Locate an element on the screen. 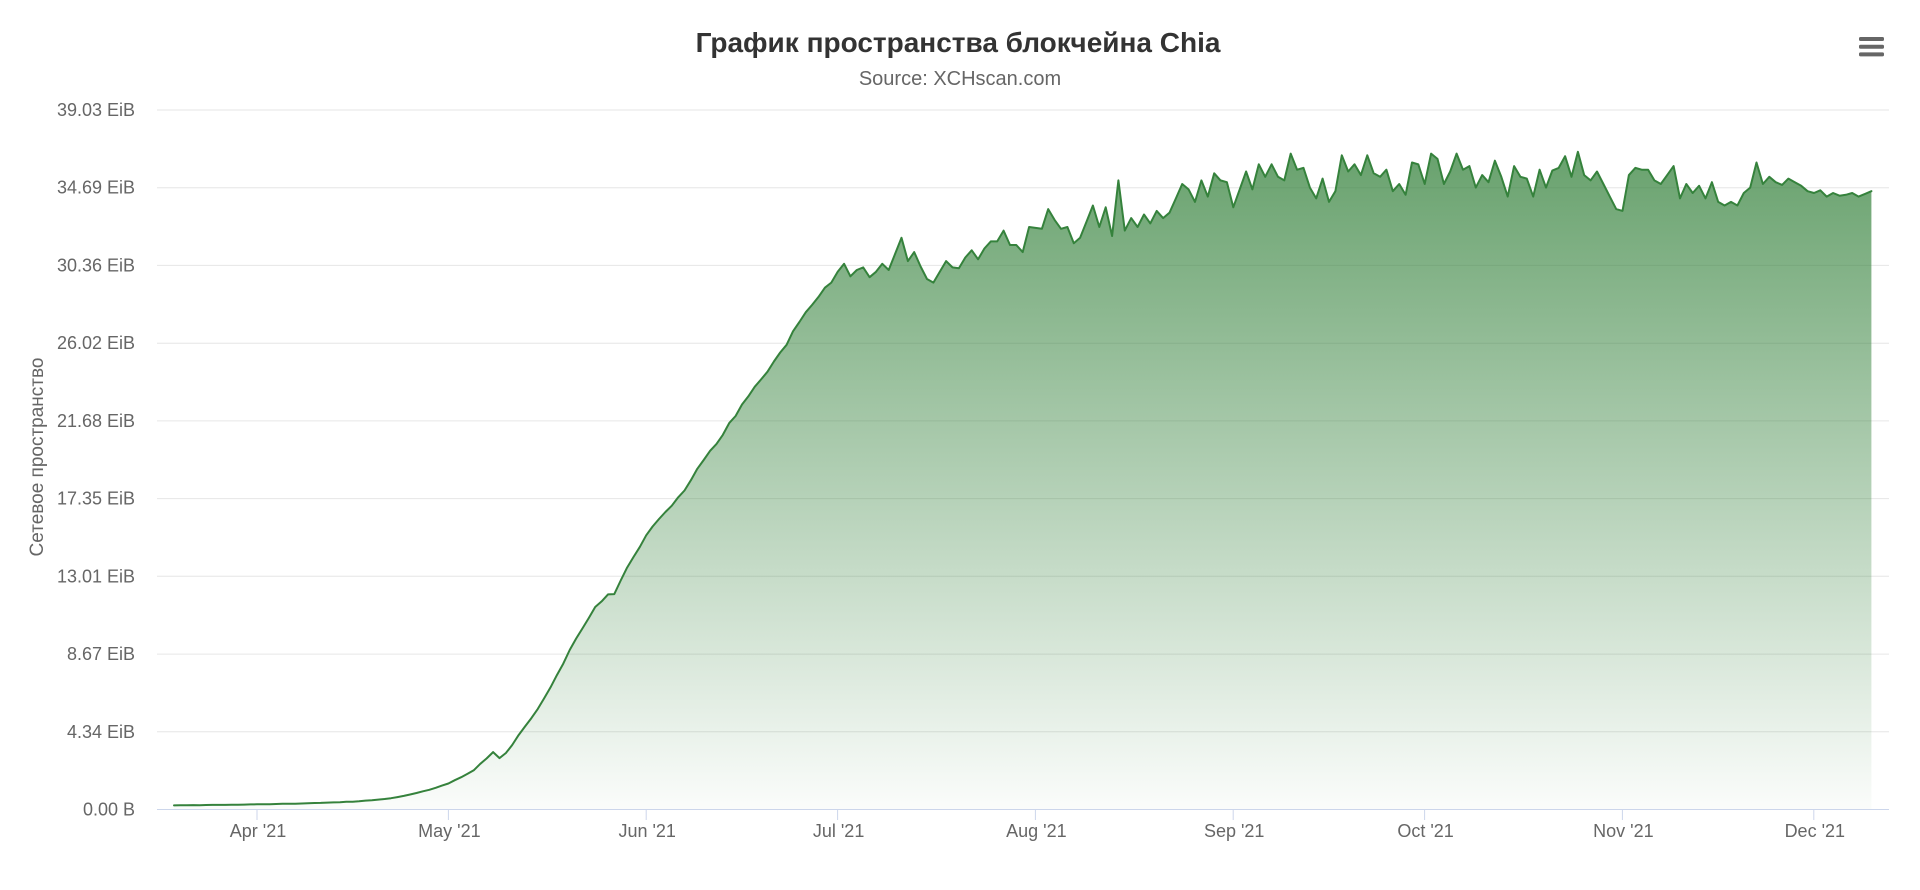 This screenshot has width=1920, height=890. svg-text: Jun '21 is located at coordinates (646, 831).